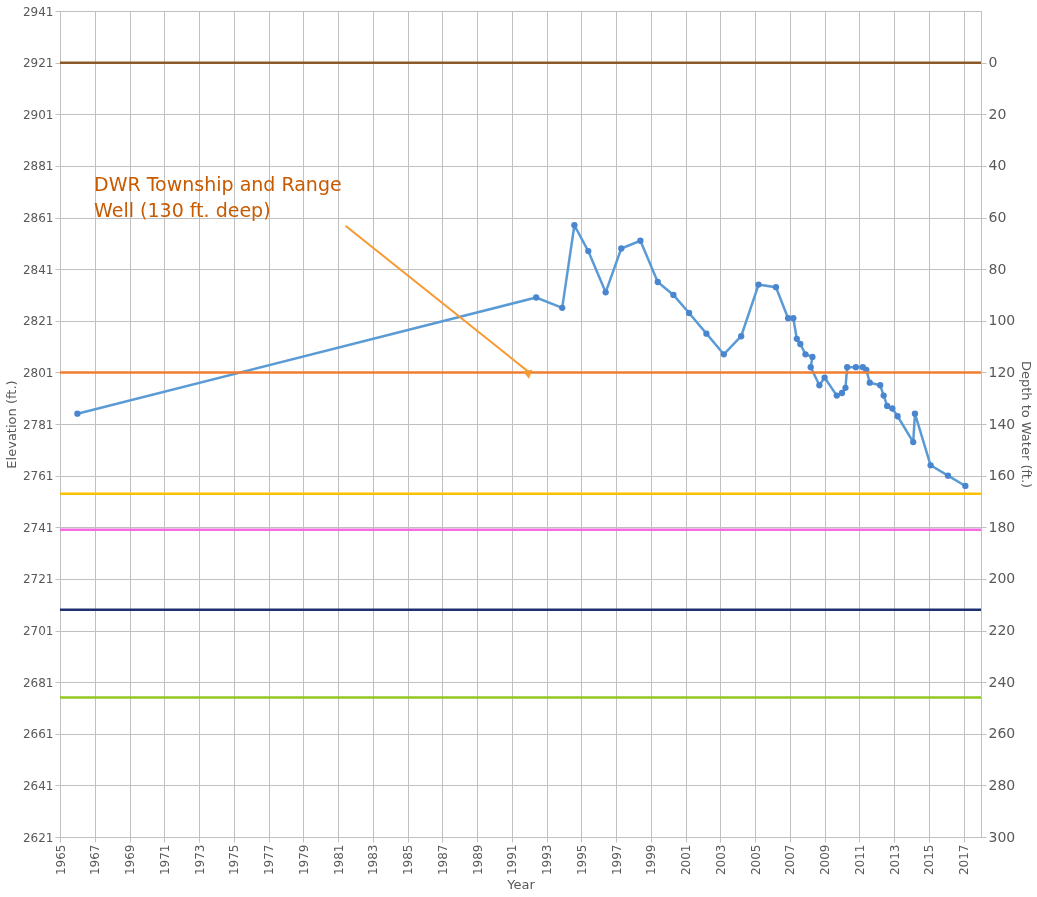  I want to click on x-tick-label: 1967, so click(95, 860).